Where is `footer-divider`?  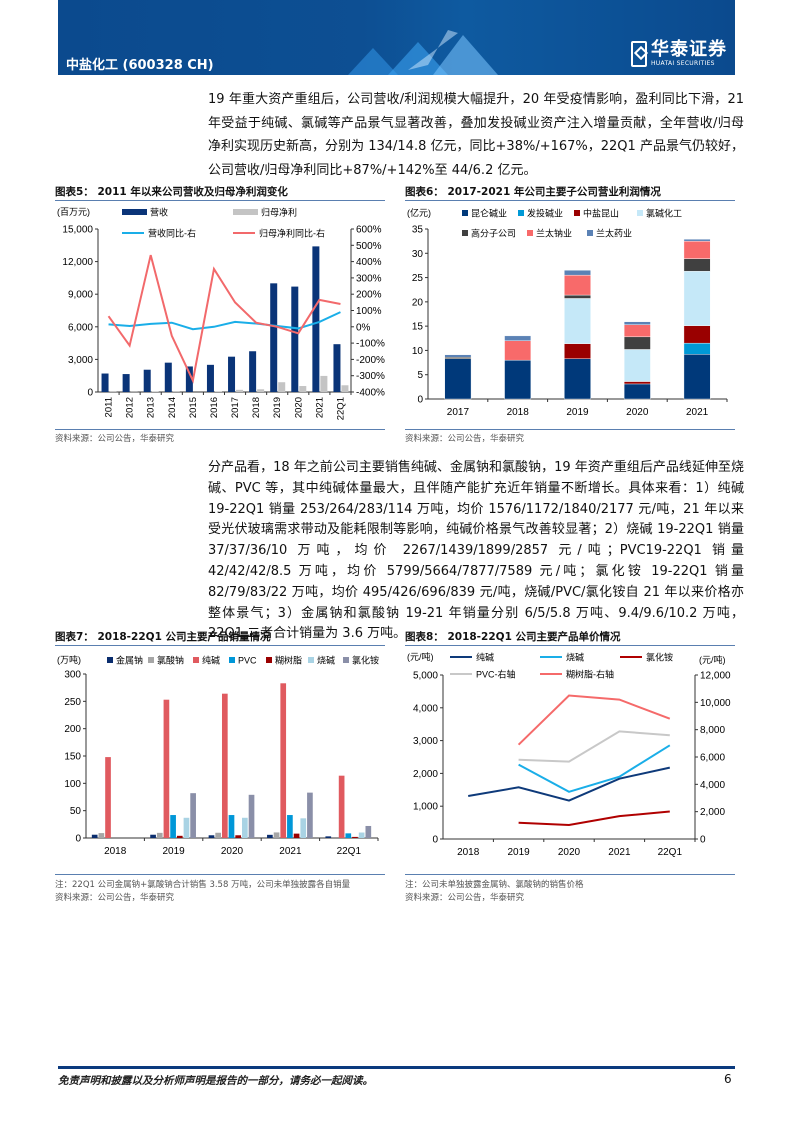
footer-divider is located at coordinates (396, 1067).